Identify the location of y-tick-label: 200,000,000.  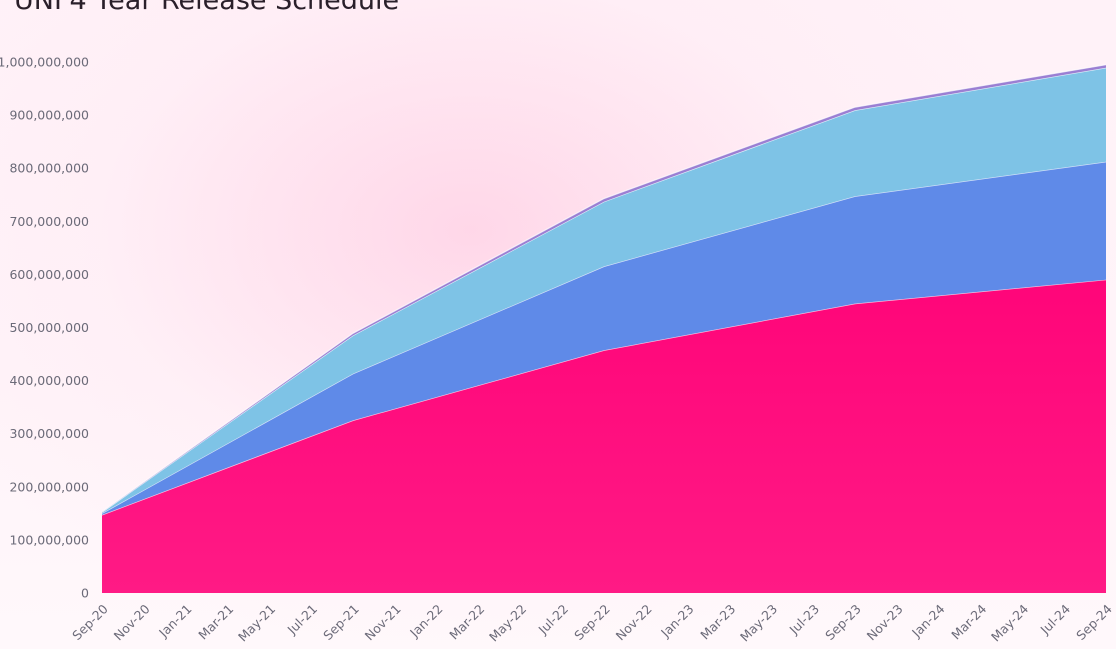
(49, 486).